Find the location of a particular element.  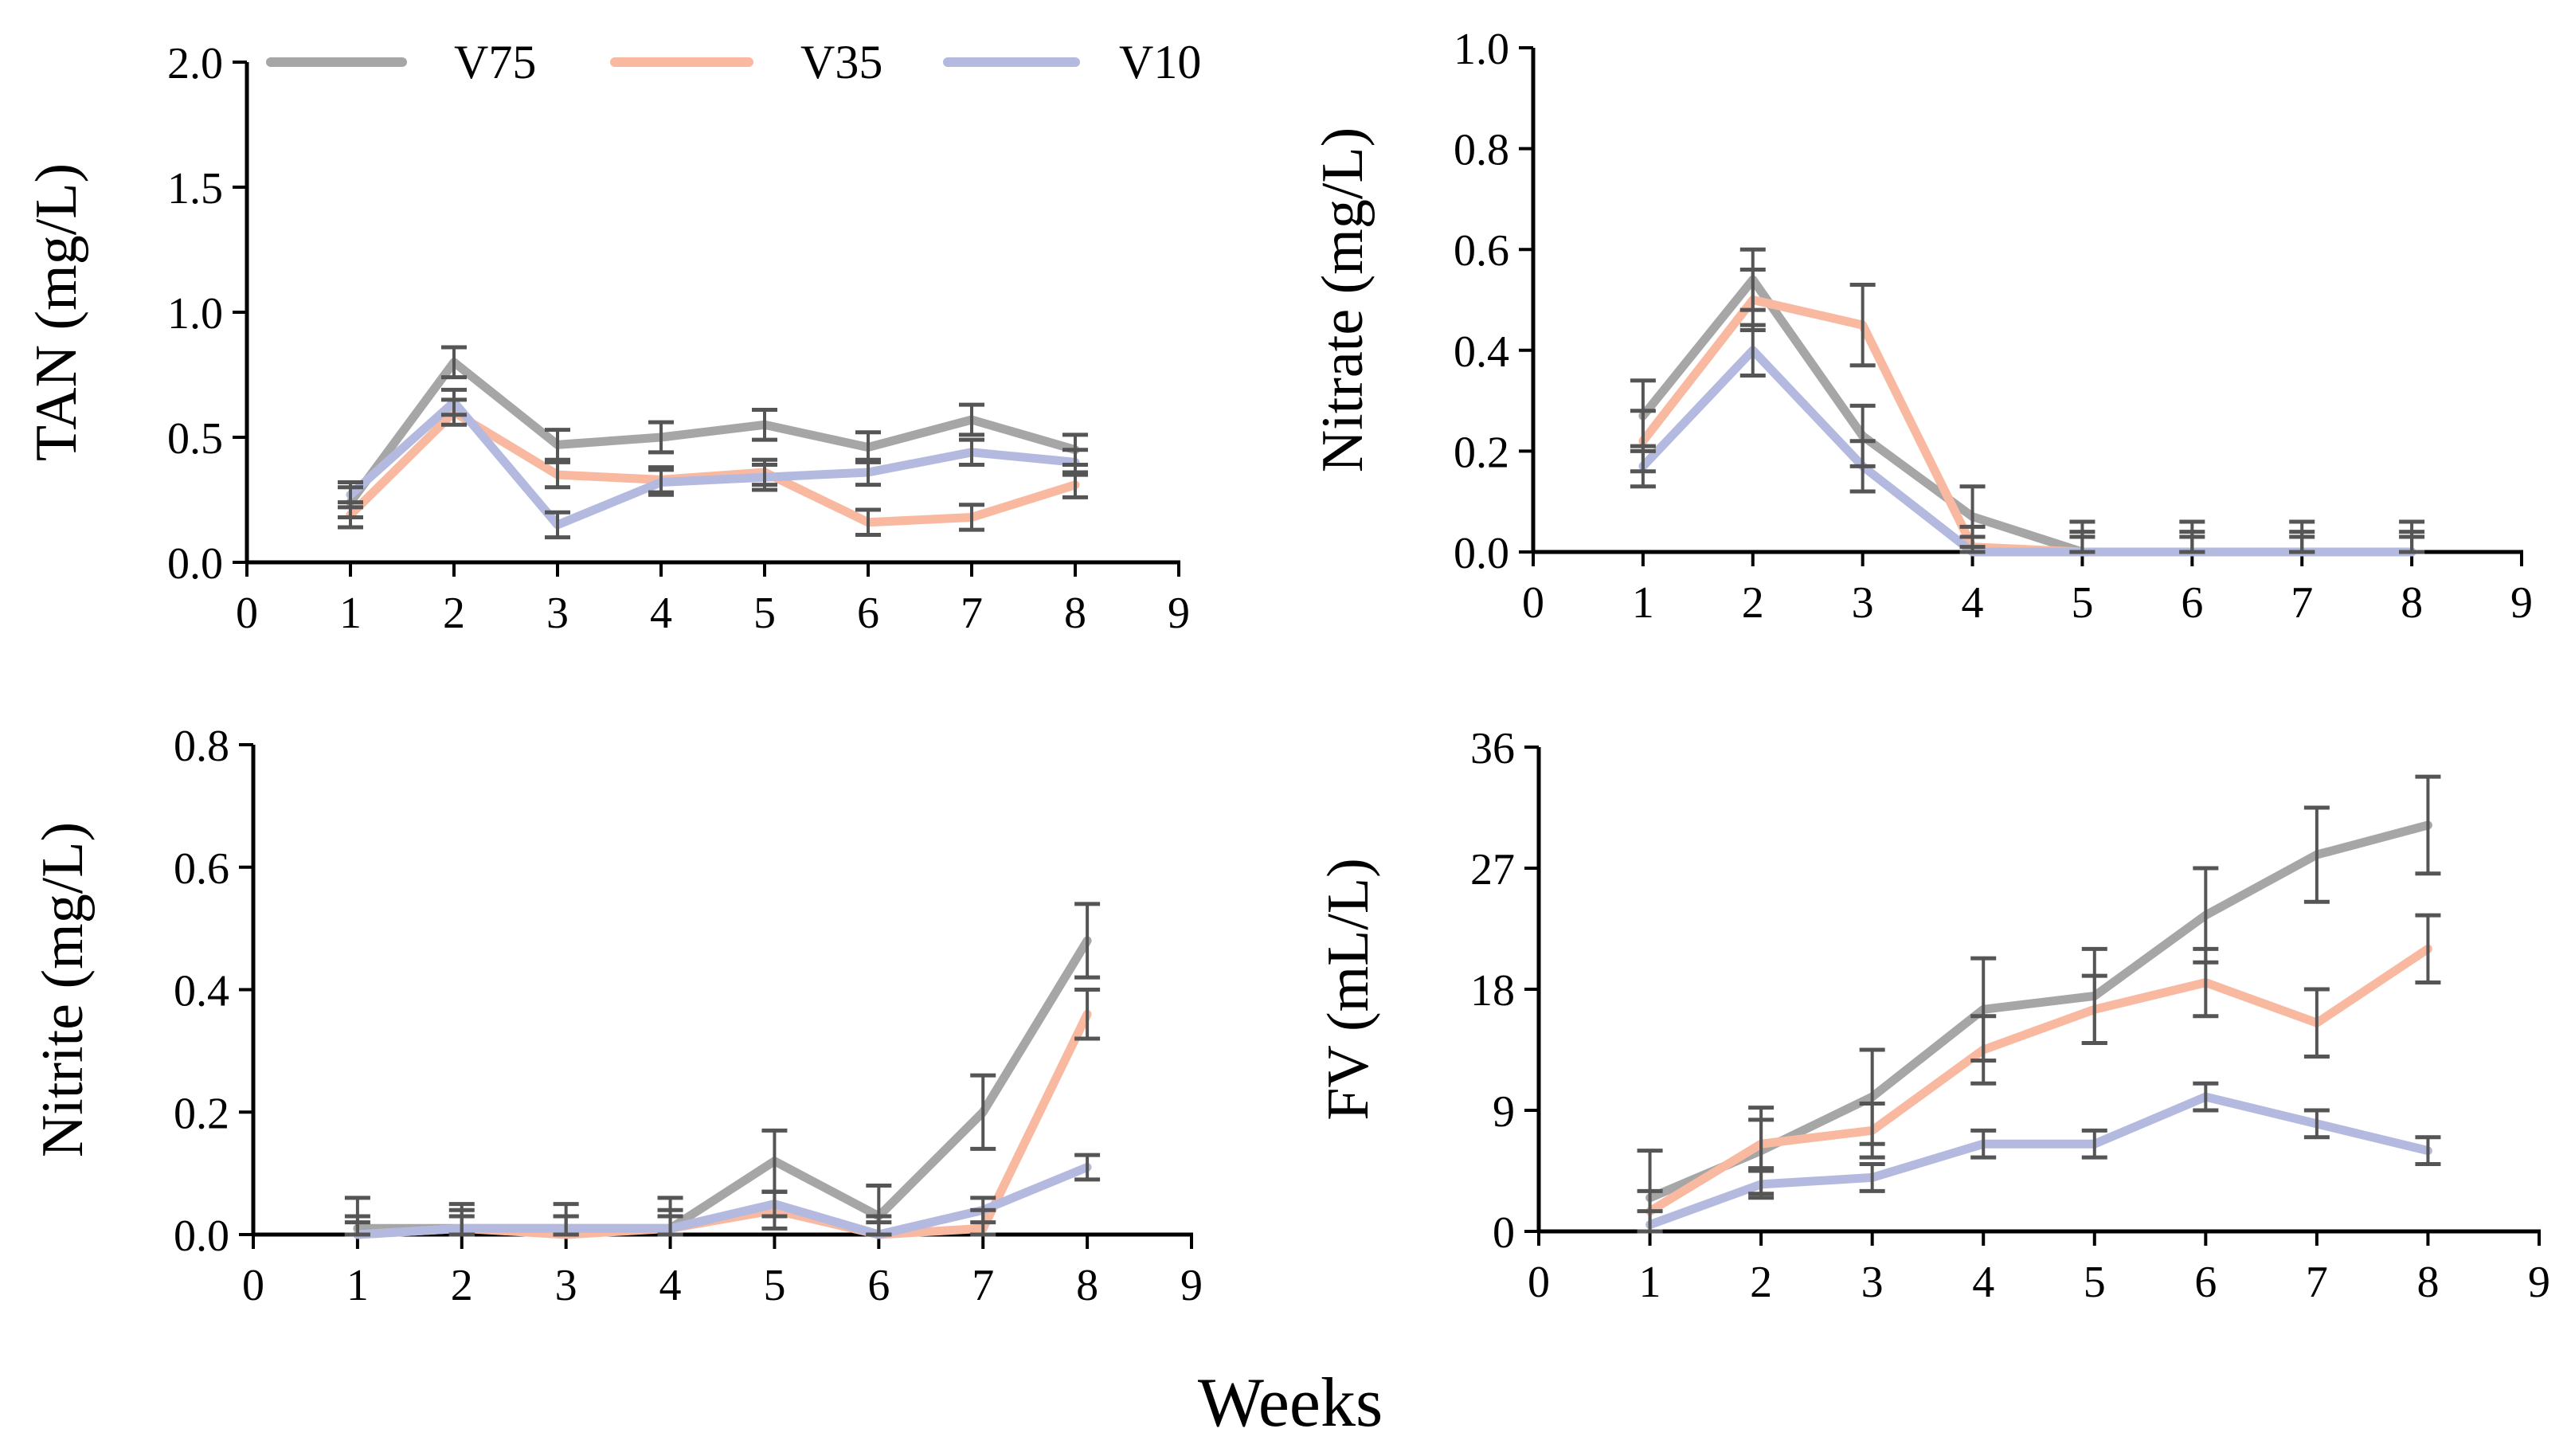

legend-item-v75: V75 is located at coordinates (401, 62).